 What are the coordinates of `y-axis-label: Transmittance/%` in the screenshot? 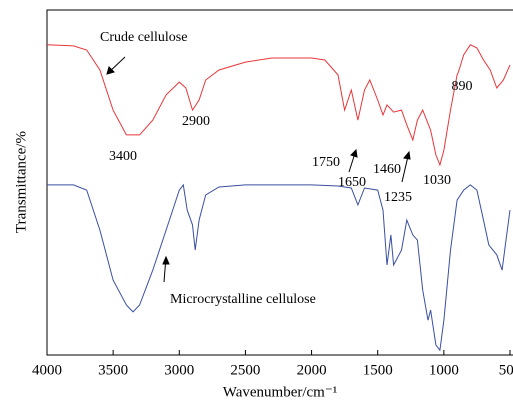 It's located at (21, 182).